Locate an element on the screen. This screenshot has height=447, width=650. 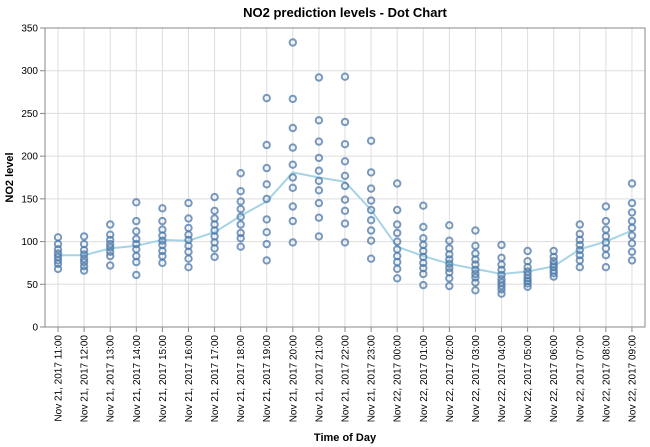
x-tick-label: Nov 21, 2017 23:00 is located at coordinates (372, 379).